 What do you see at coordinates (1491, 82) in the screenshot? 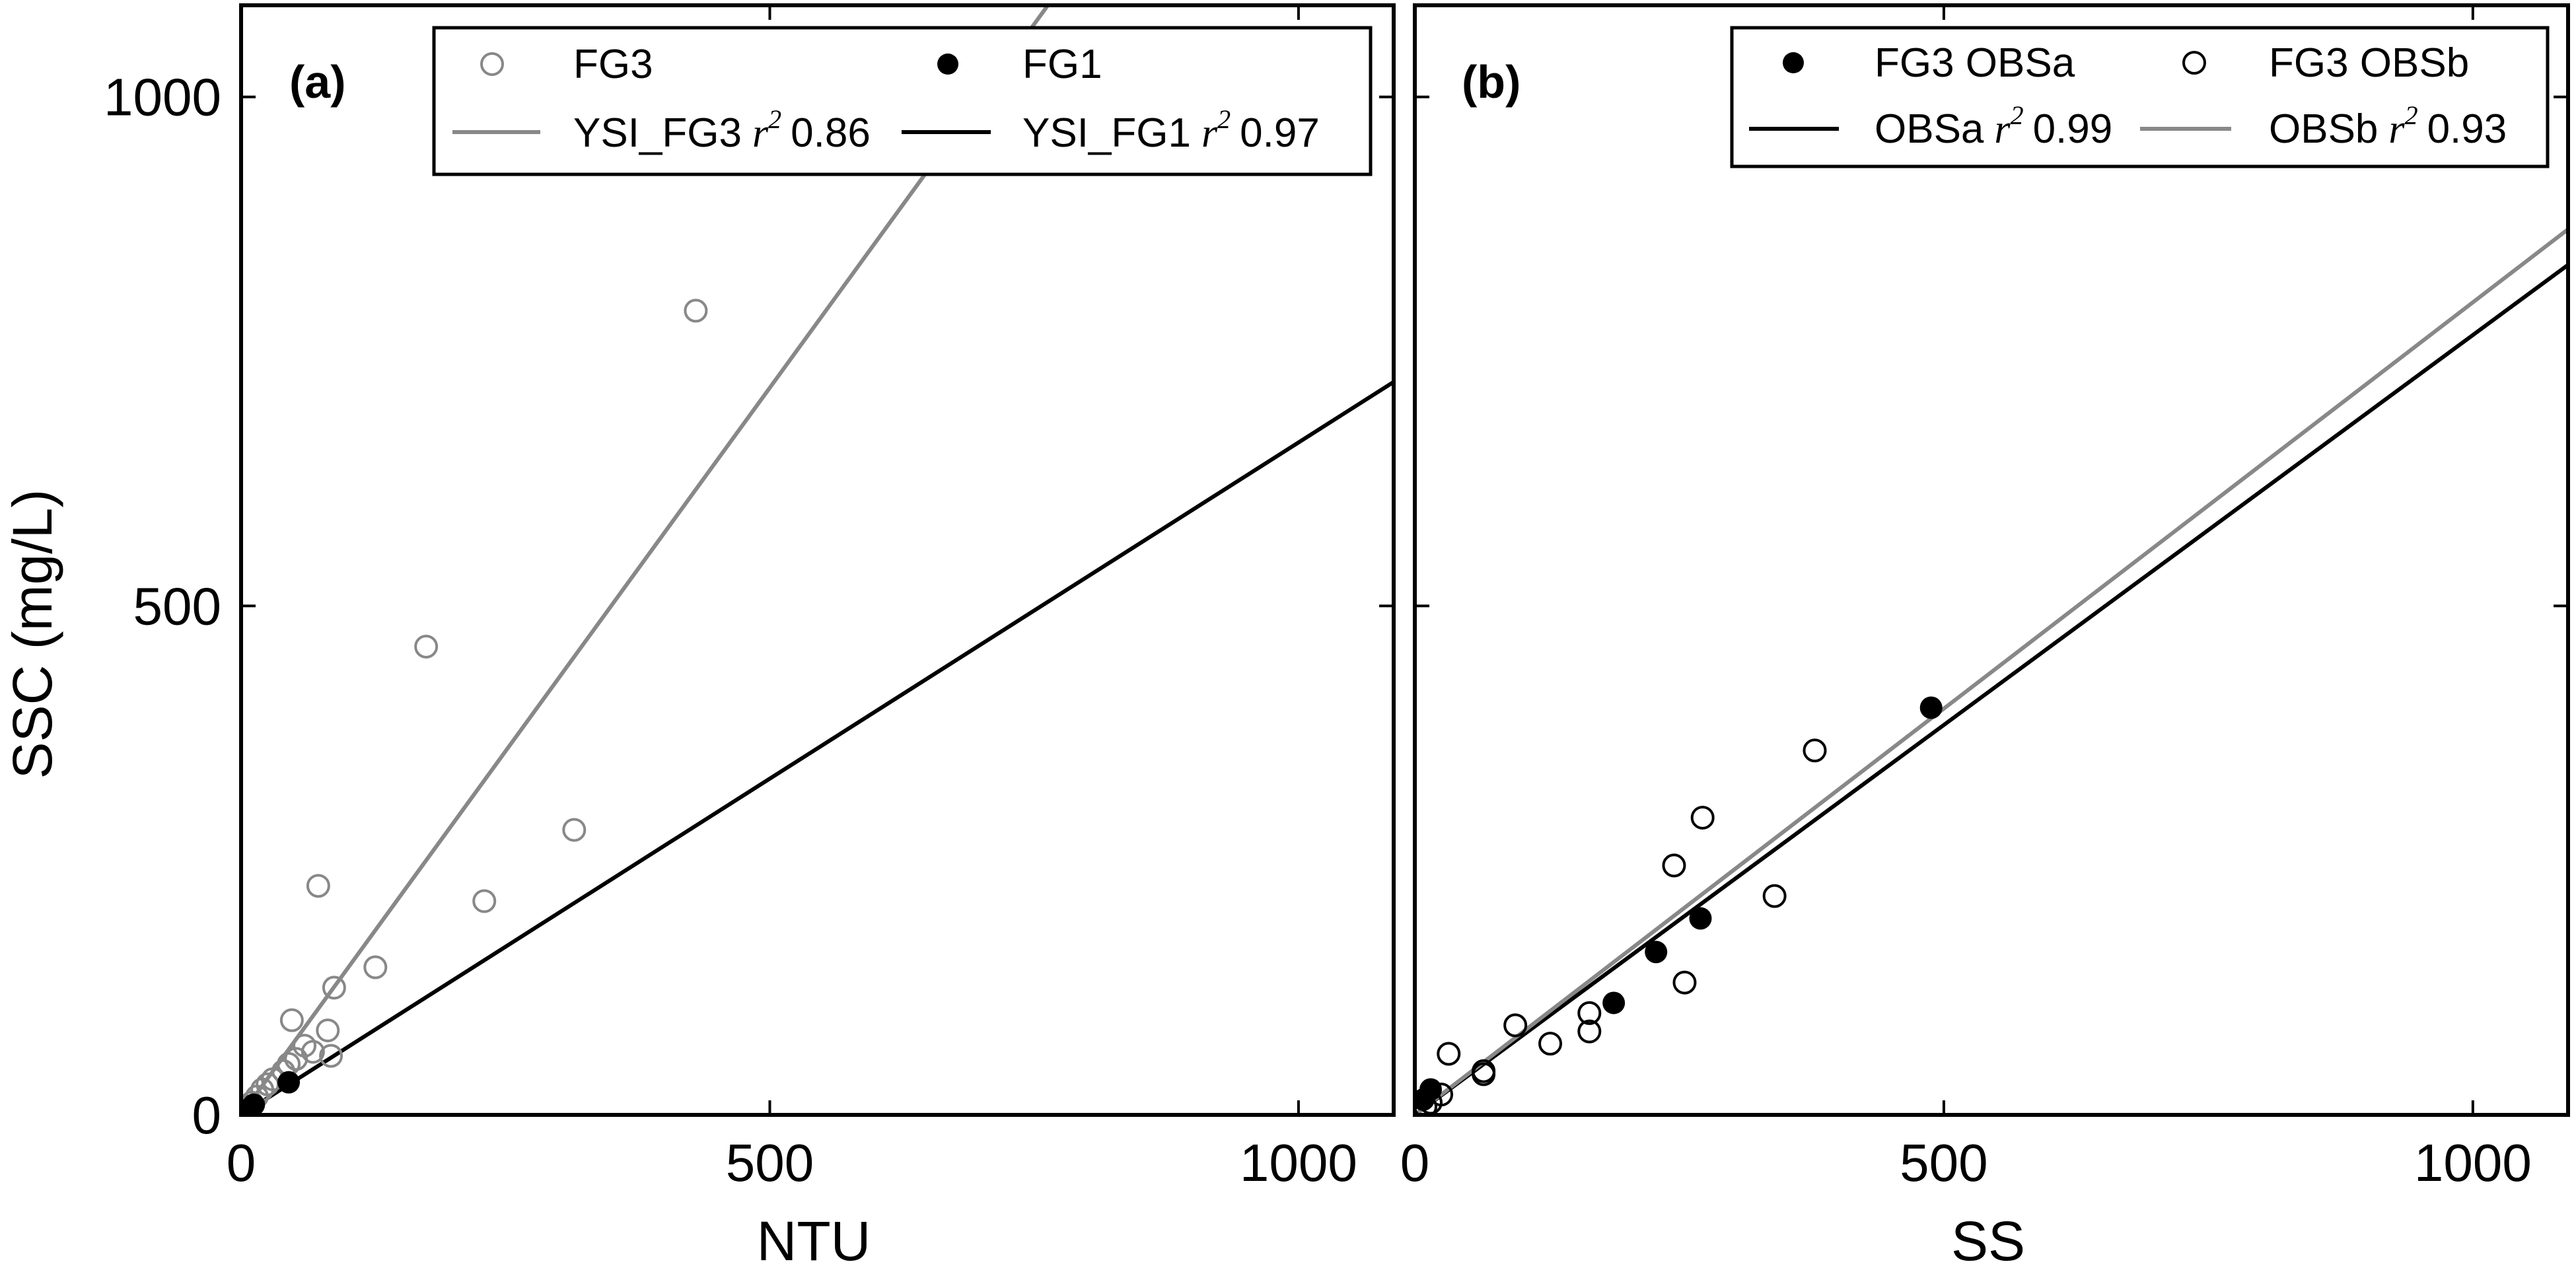
I see `panel-label-b: (b)` at bounding box center [1491, 82].